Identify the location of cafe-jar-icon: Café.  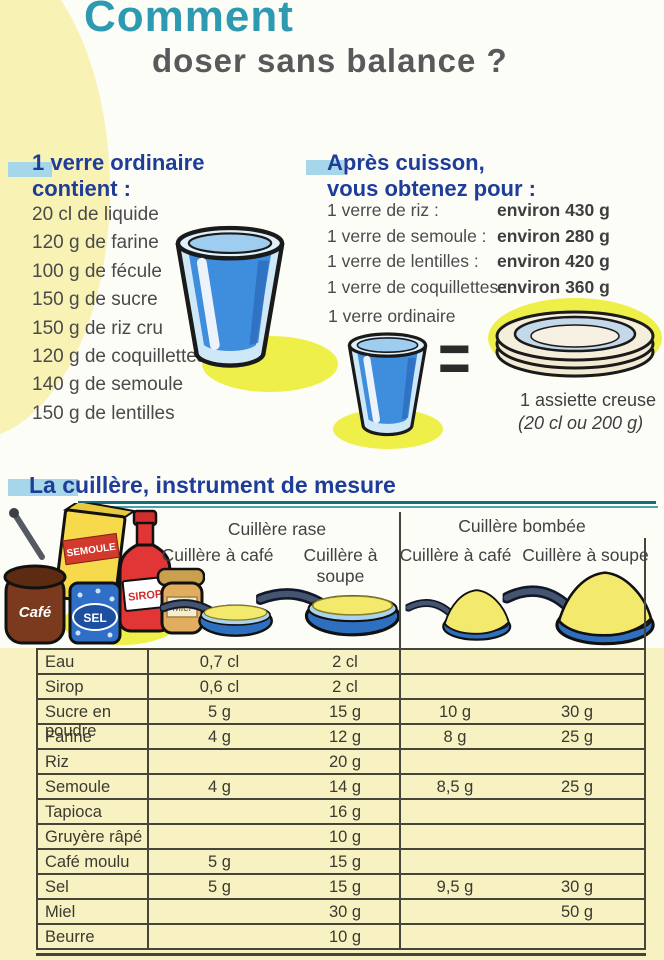
(35, 604).